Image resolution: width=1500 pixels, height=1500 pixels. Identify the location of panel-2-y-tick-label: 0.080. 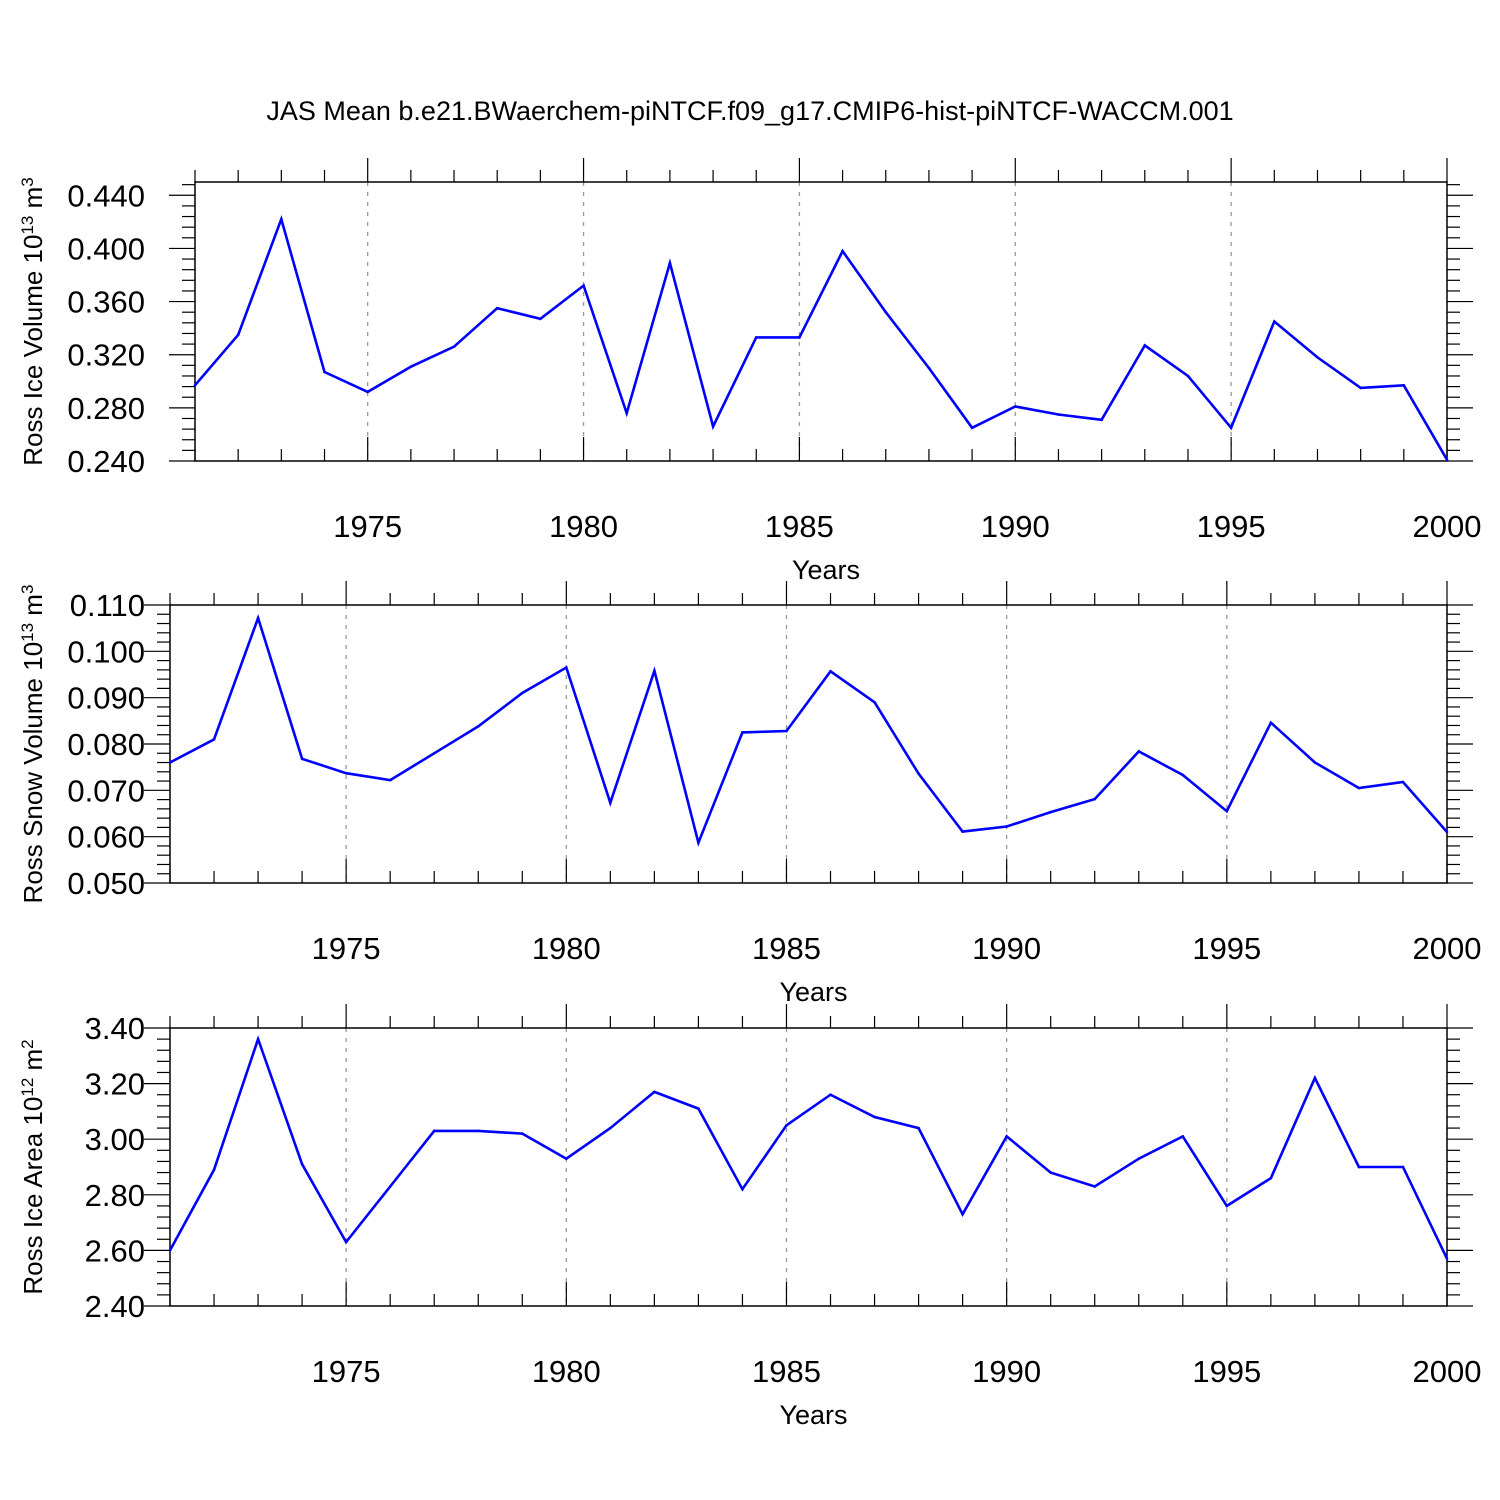
(106, 744).